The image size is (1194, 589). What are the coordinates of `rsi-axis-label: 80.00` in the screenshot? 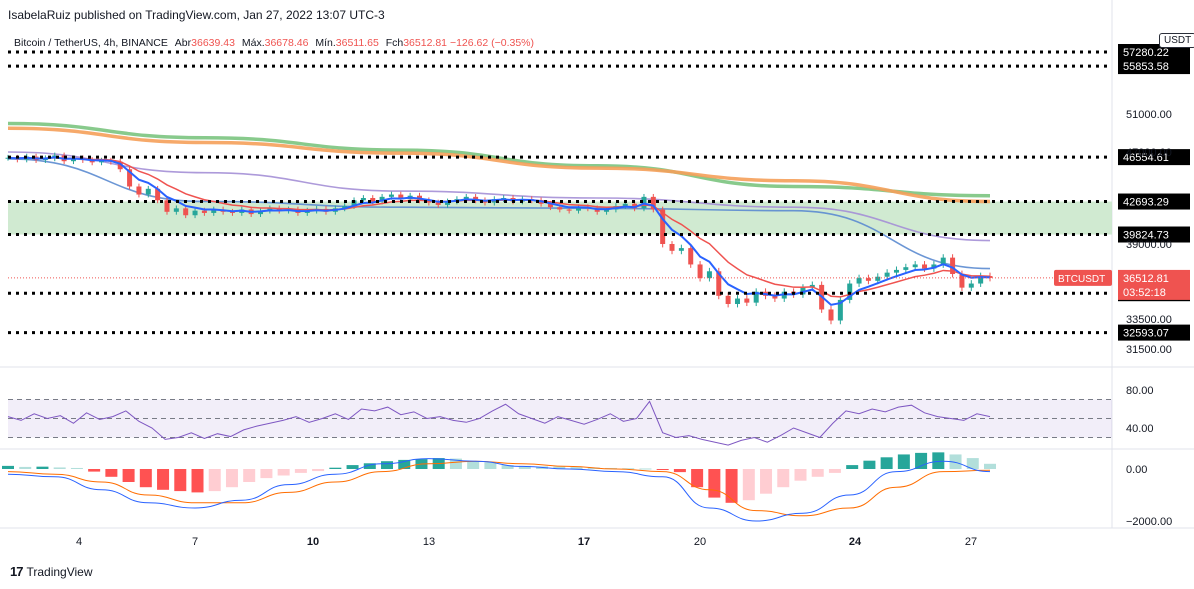 It's located at (1140, 391).